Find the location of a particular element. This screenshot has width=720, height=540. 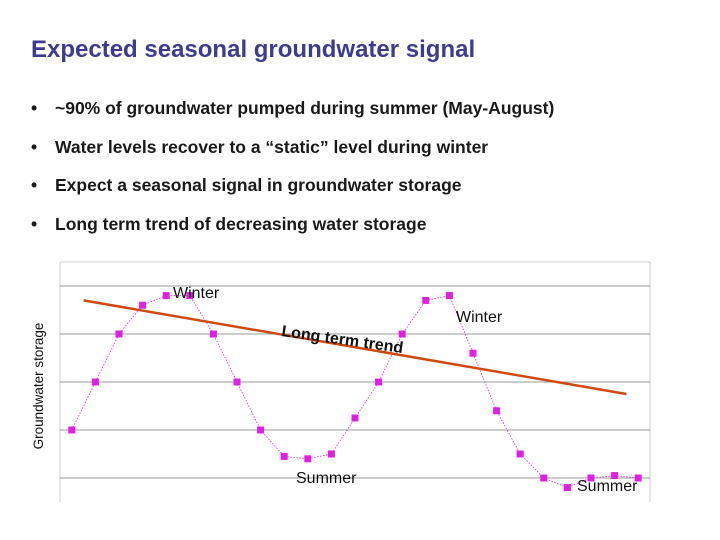

slide-title: Expected seasonal groundwater signal is located at coordinates (253, 49).